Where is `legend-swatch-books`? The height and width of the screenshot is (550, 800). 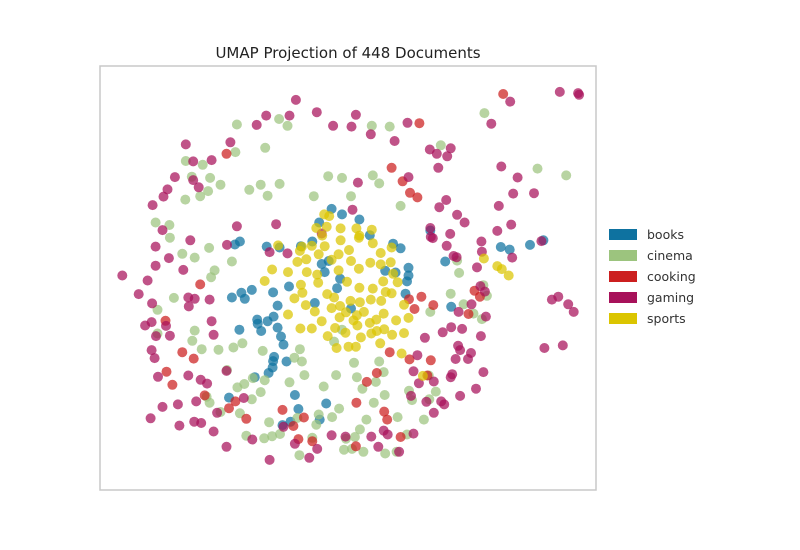 legend-swatch-books is located at coordinates (623, 234).